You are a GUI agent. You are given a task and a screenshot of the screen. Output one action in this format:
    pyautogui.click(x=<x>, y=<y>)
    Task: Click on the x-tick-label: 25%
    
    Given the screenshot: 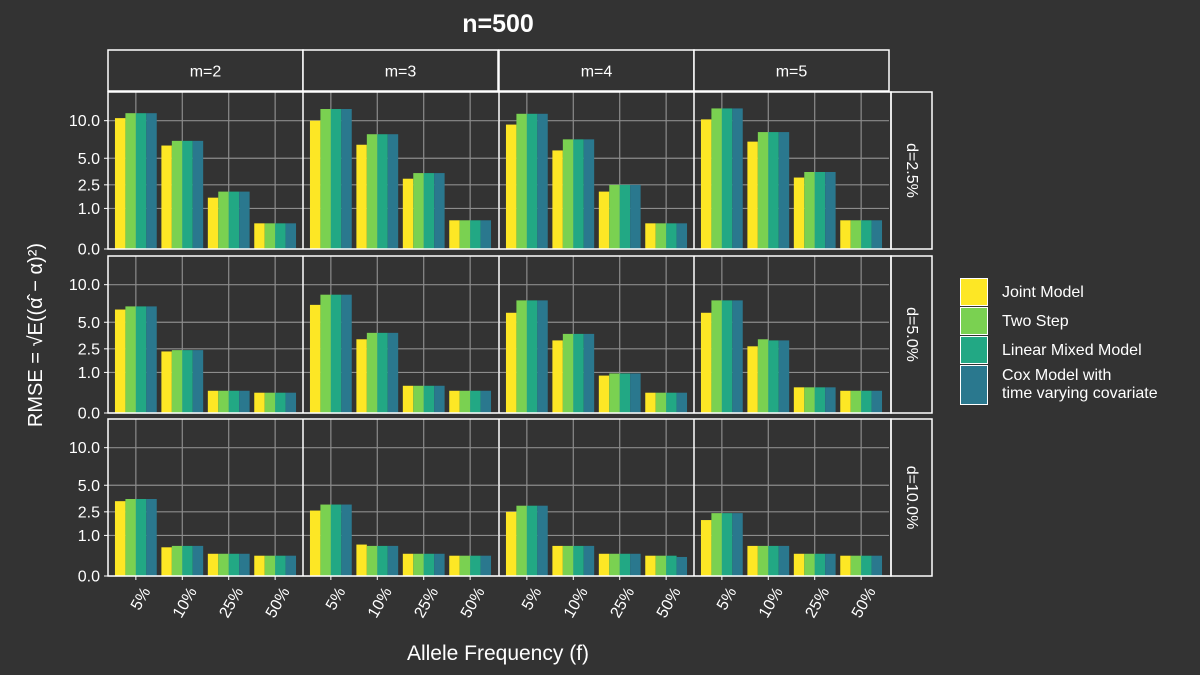 What is the action you would take?
    pyautogui.click(x=817, y=603)
    